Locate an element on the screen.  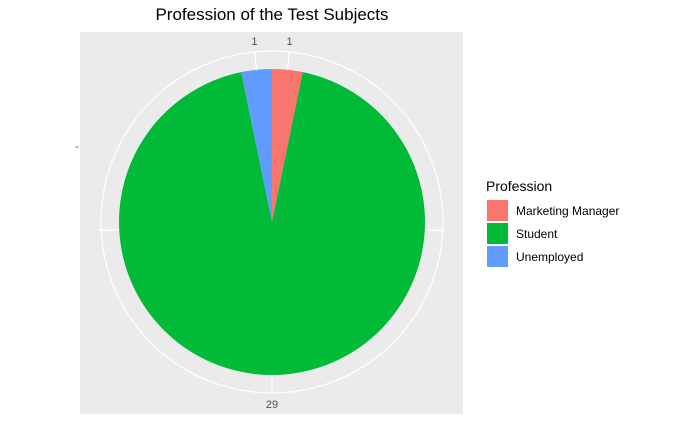
count-label-student: 29 is located at coordinates (272, 405).